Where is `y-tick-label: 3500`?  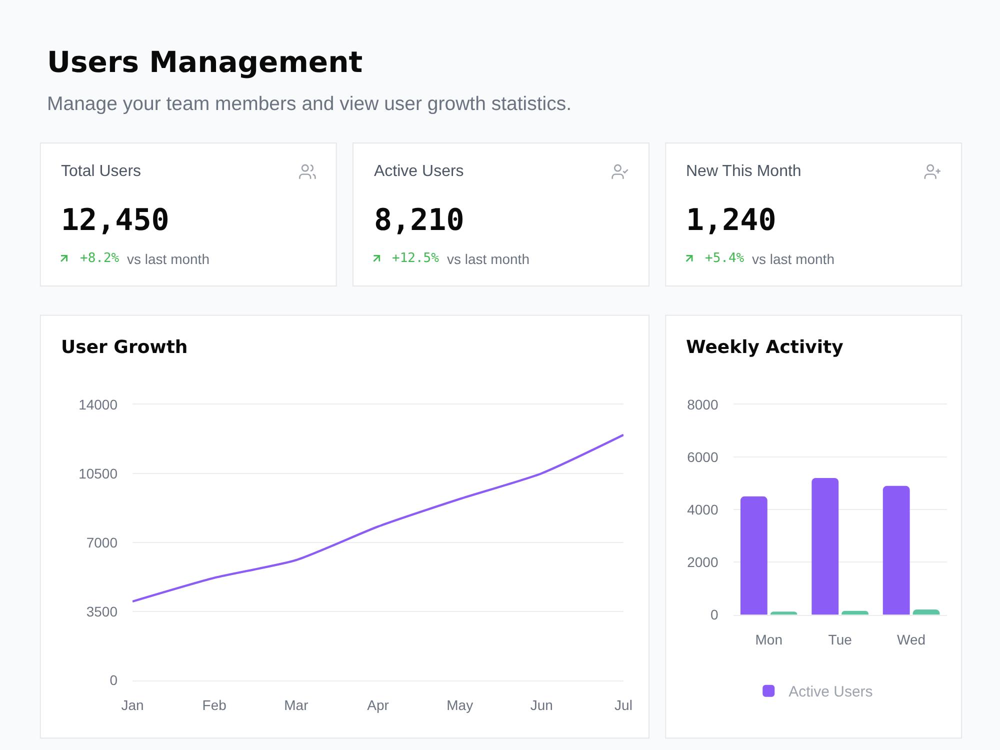 y-tick-label: 3500 is located at coordinates (102, 611).